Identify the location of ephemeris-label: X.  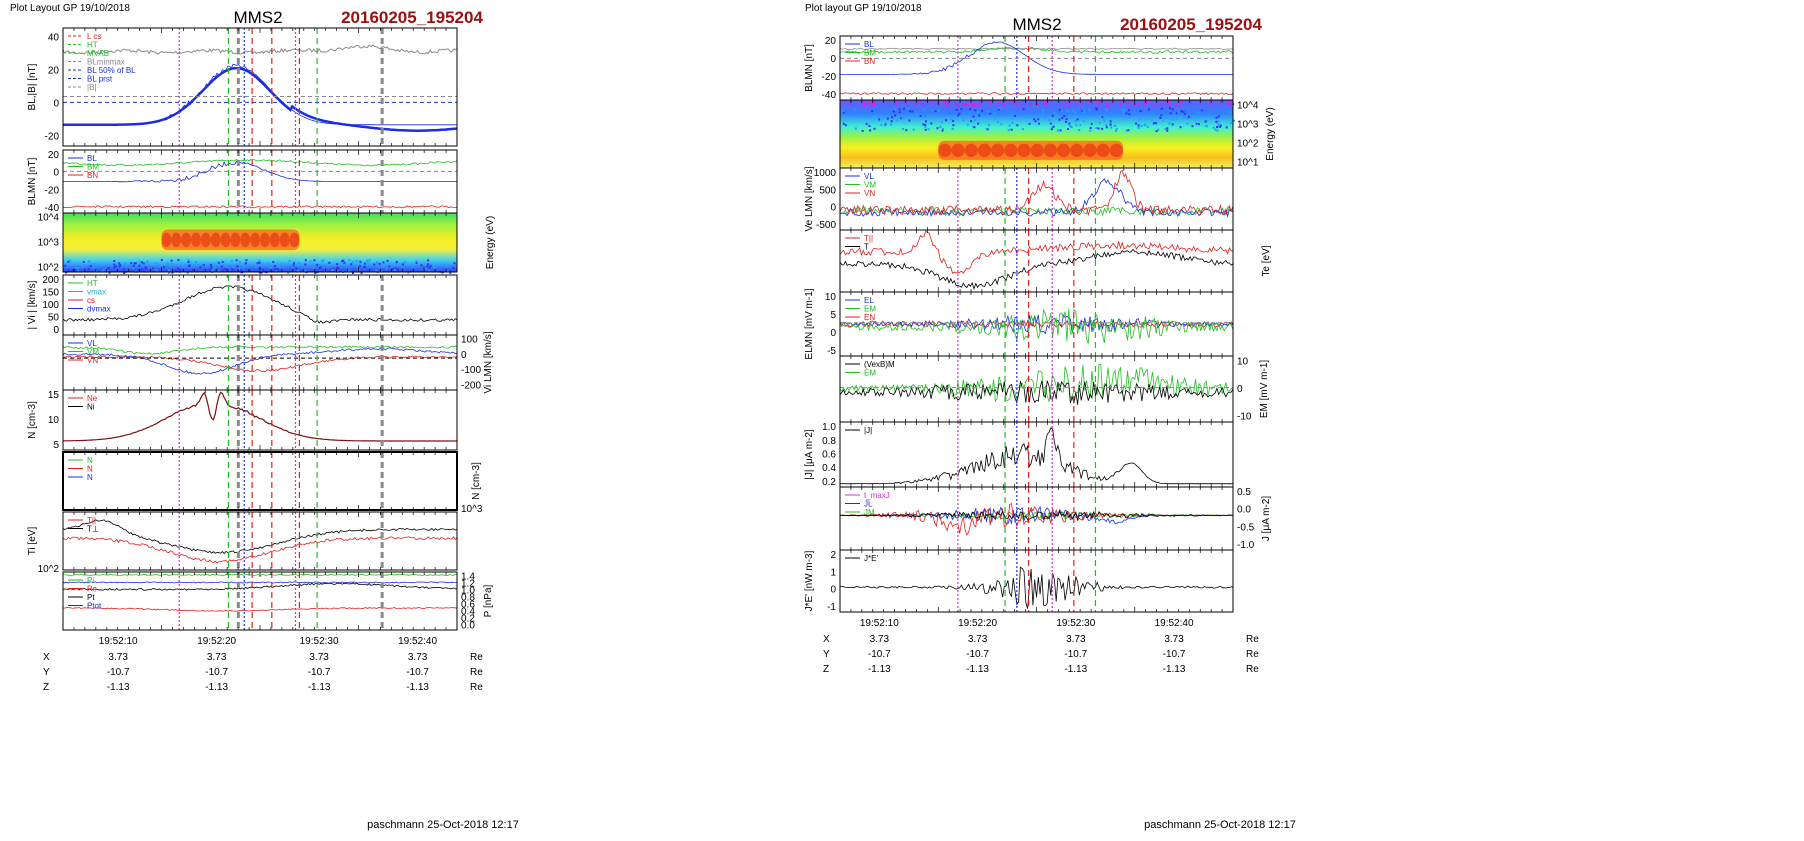
(826, 639).